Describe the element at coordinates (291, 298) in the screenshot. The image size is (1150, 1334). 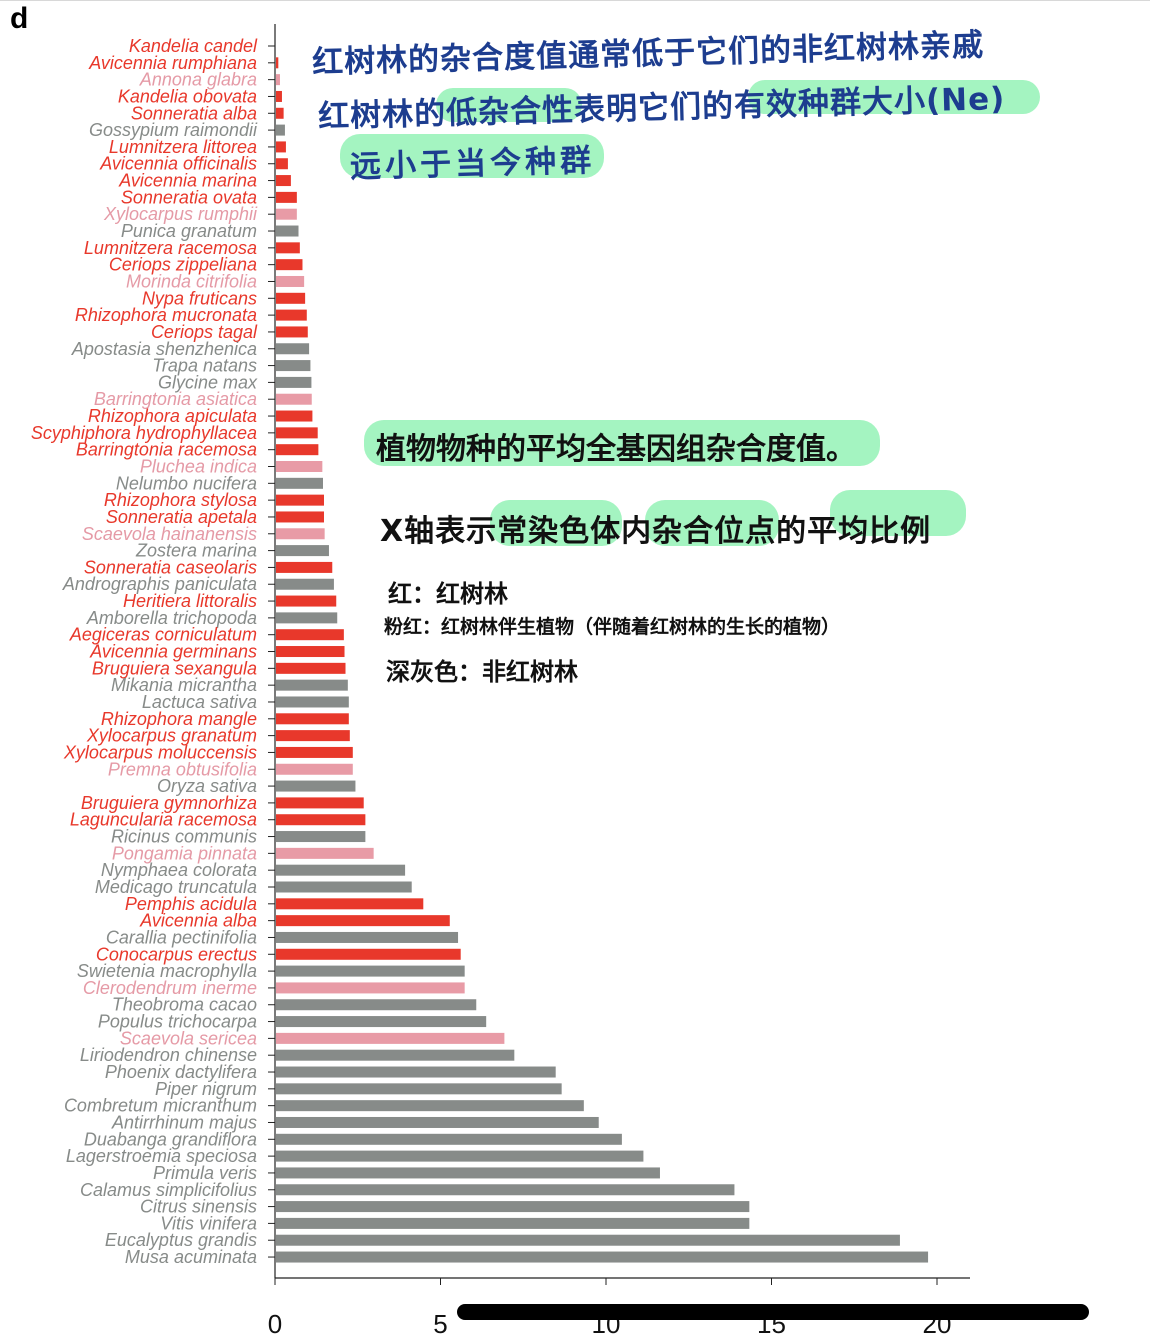
I see `bar-nypa-fruticans` at that location.